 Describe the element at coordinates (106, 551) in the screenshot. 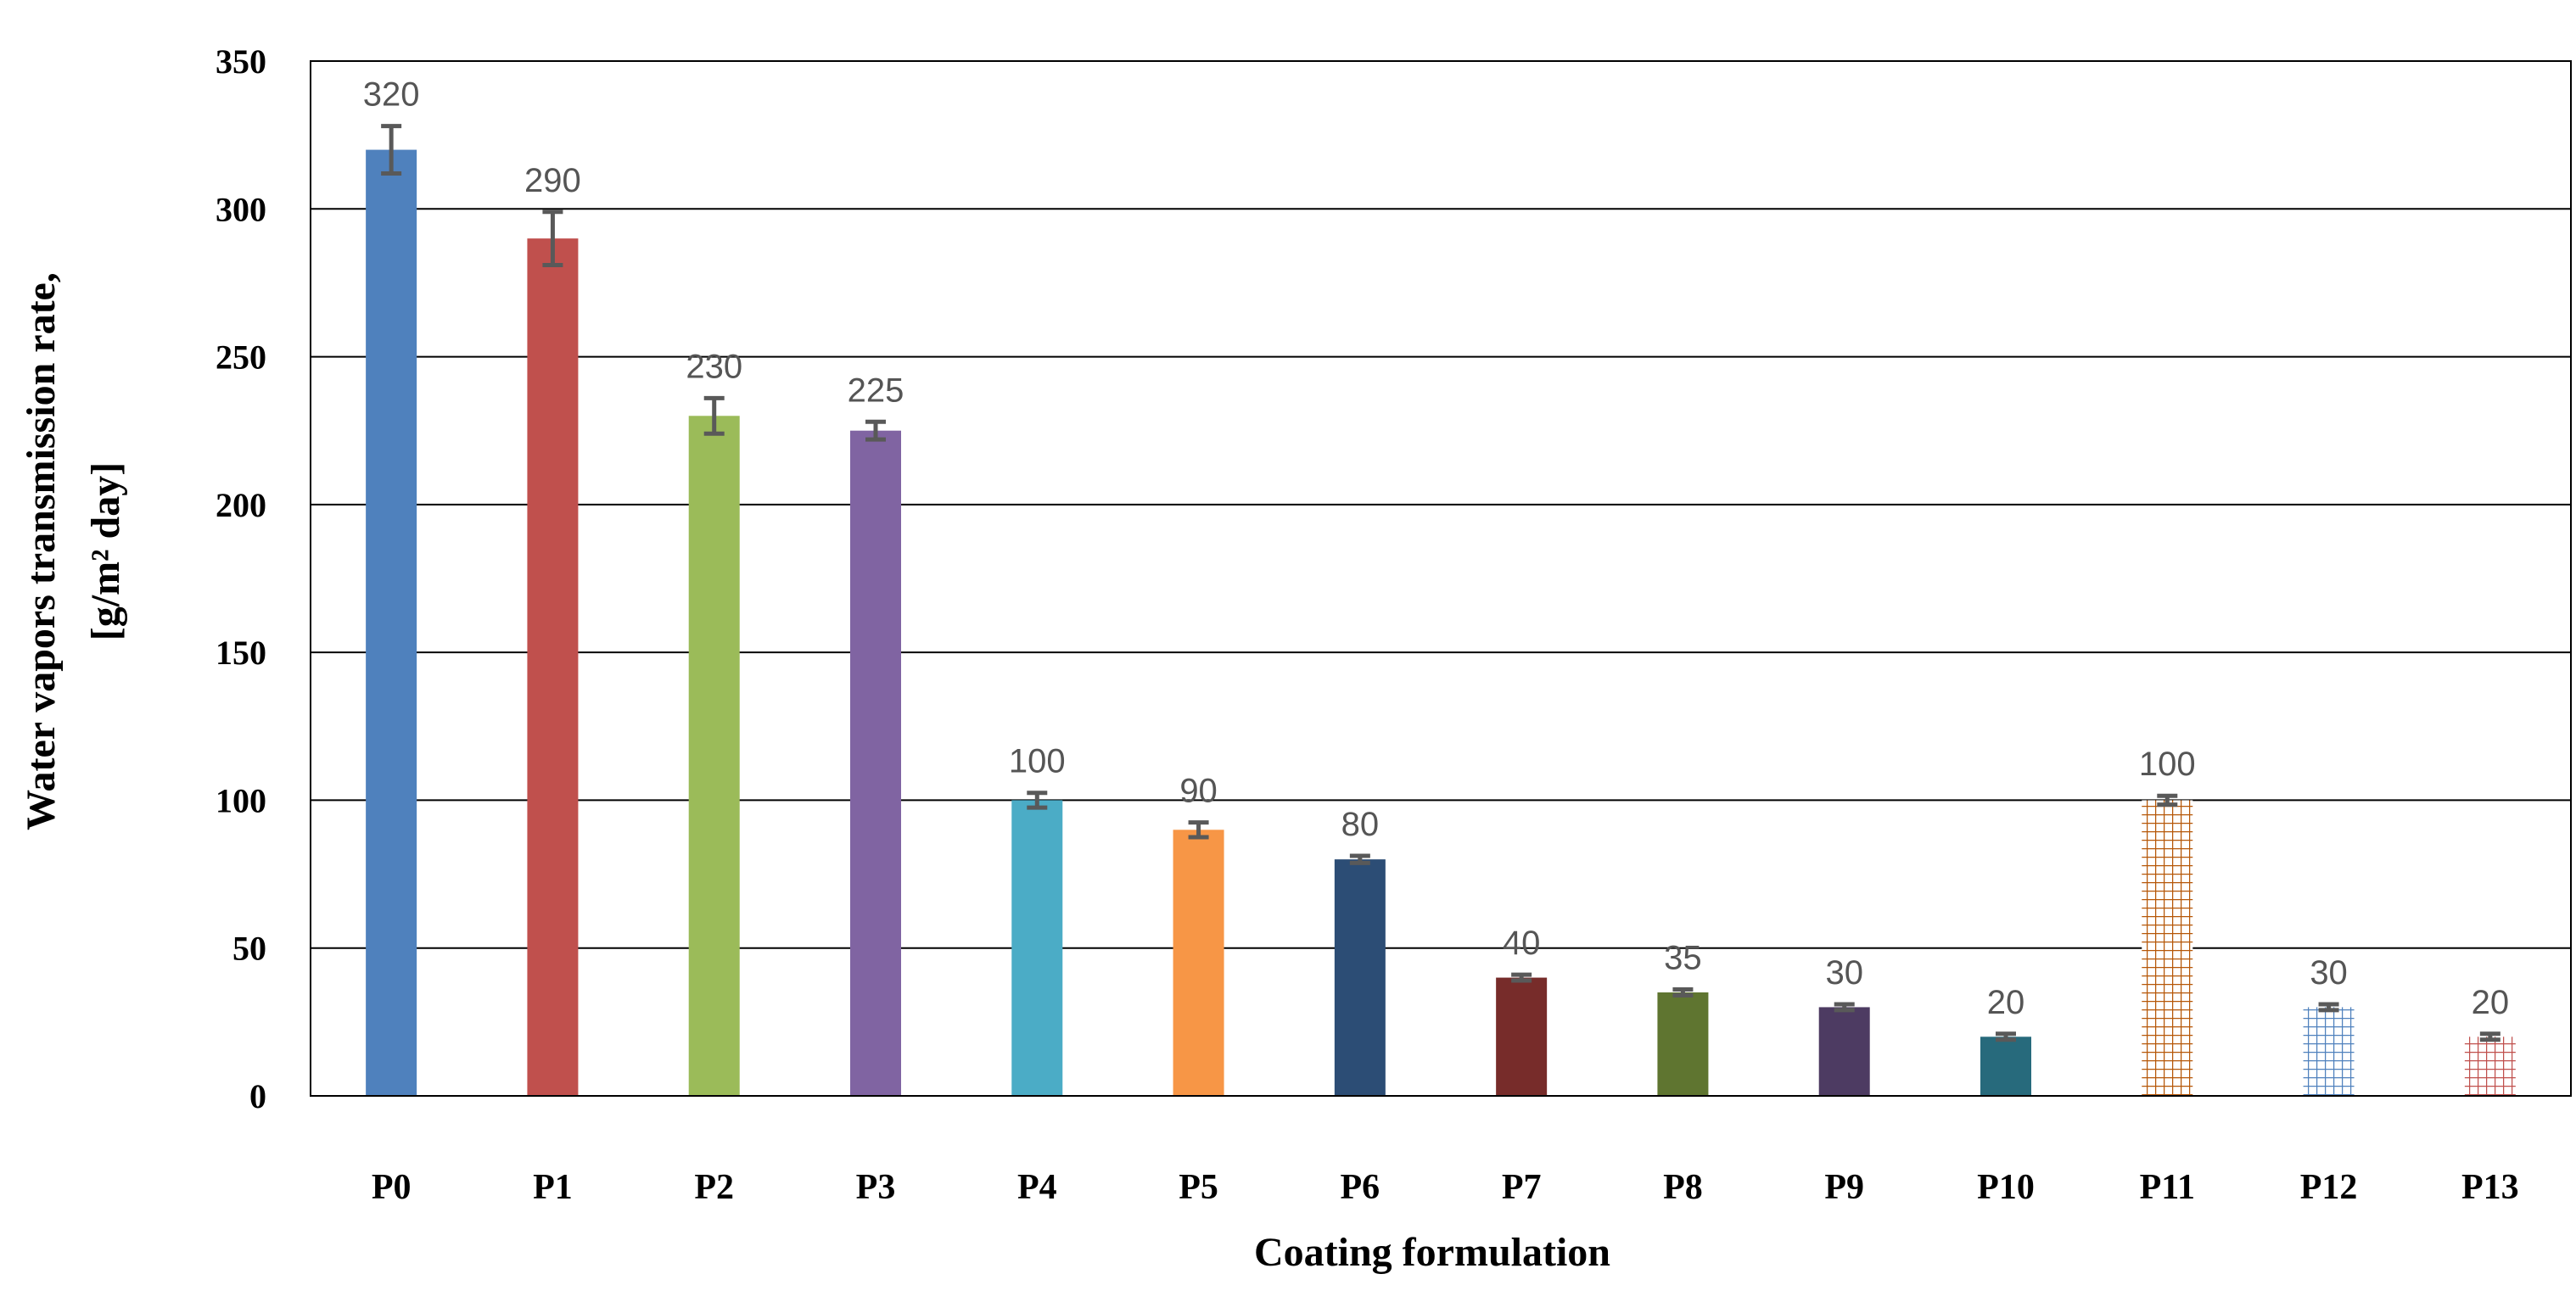

I see `y-axis-title-line-2: [g/m² day]` at that location.